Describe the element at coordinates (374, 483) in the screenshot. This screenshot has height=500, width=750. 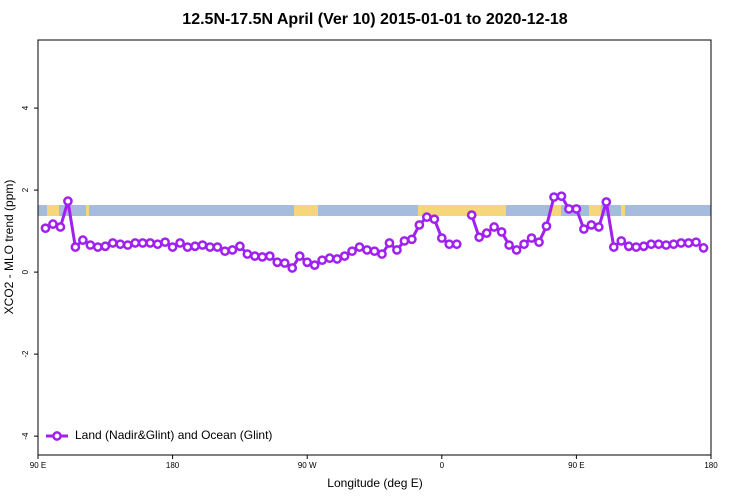
I see `x-axis-label: Longitude (deg E)` at that location.